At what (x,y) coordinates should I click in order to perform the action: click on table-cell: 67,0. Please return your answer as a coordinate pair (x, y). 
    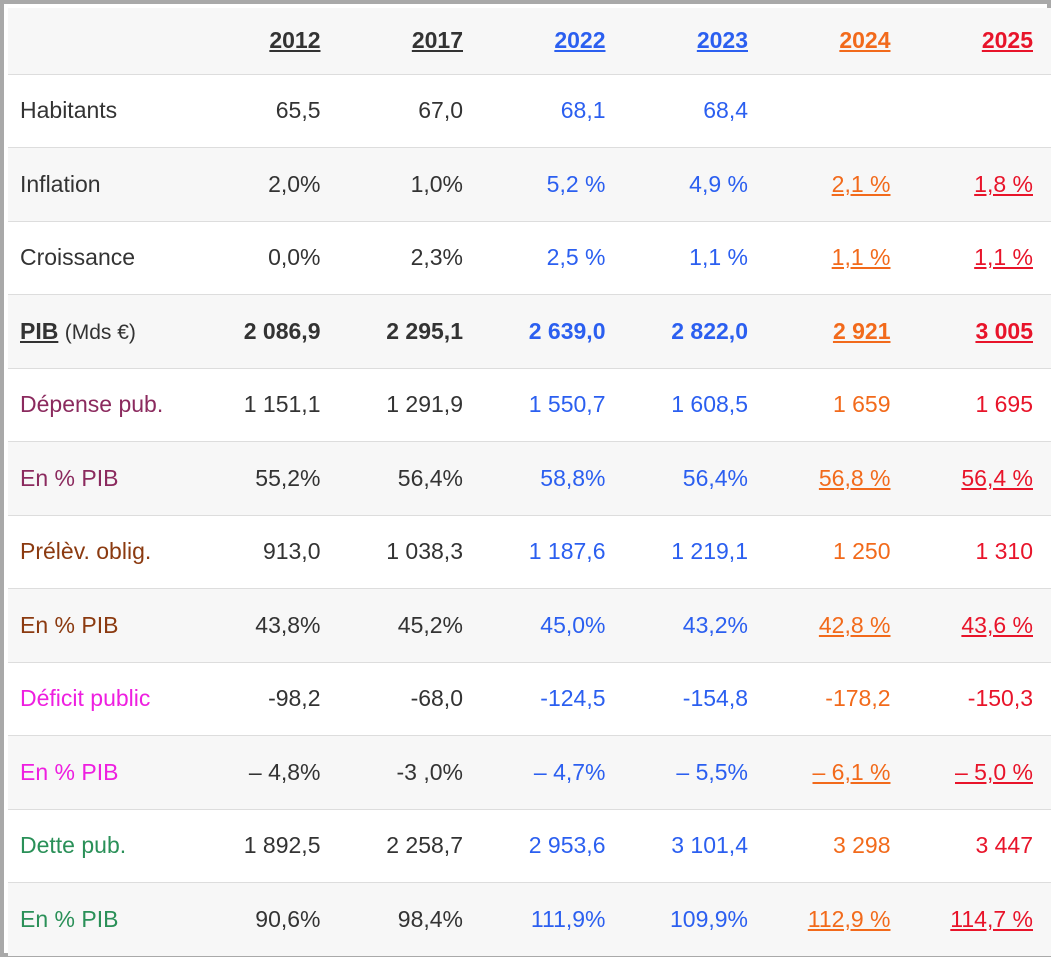
    Looking at the image, I should click on (409, 111).